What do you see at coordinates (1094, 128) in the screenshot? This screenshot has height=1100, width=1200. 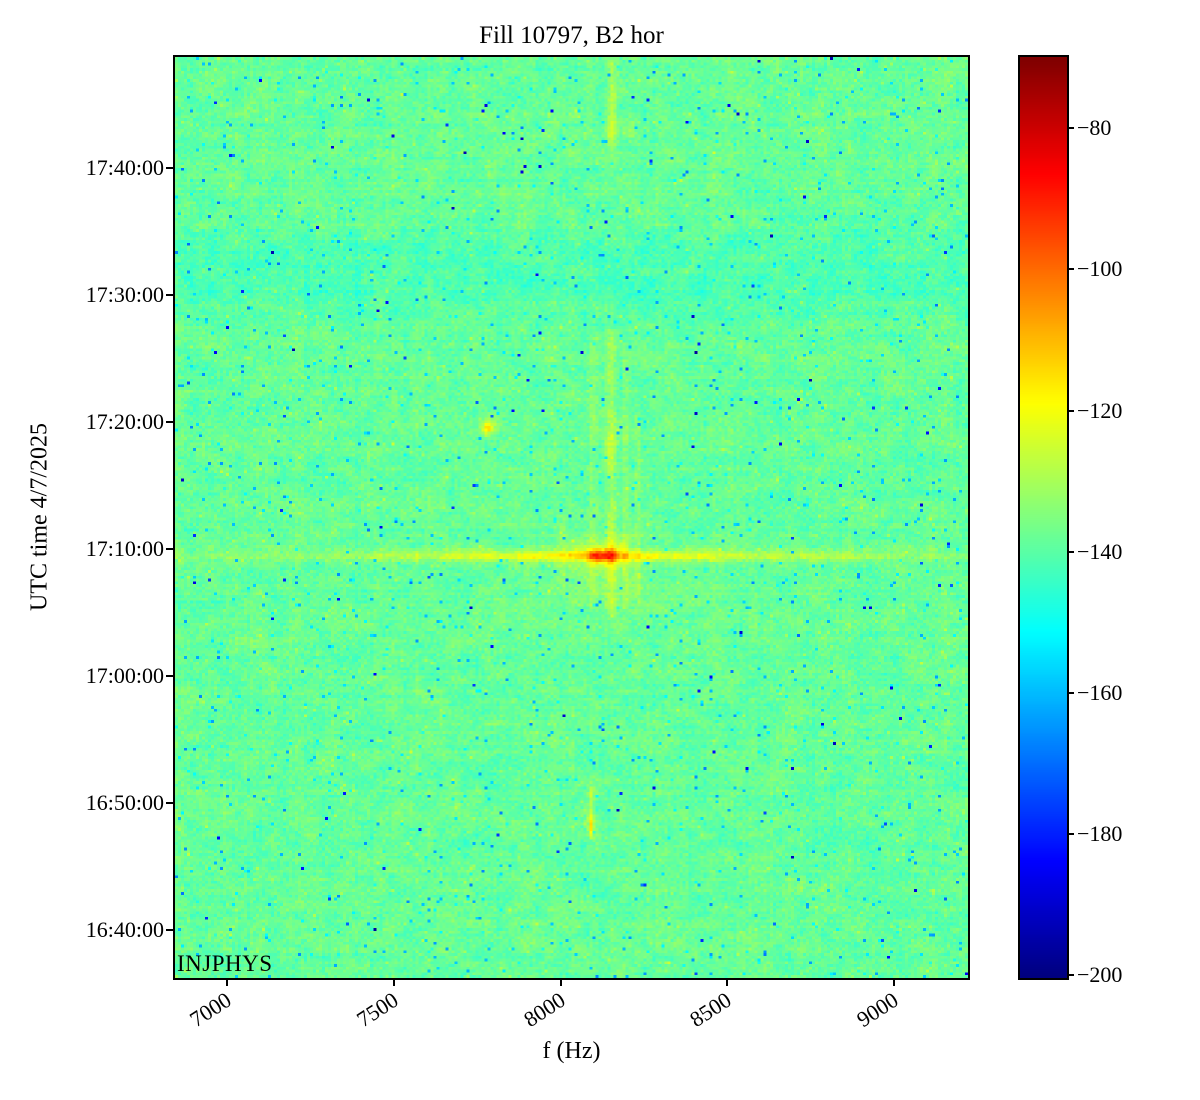 I see `colorbar-tick-label: −80` at bounding box center [1094, 128].